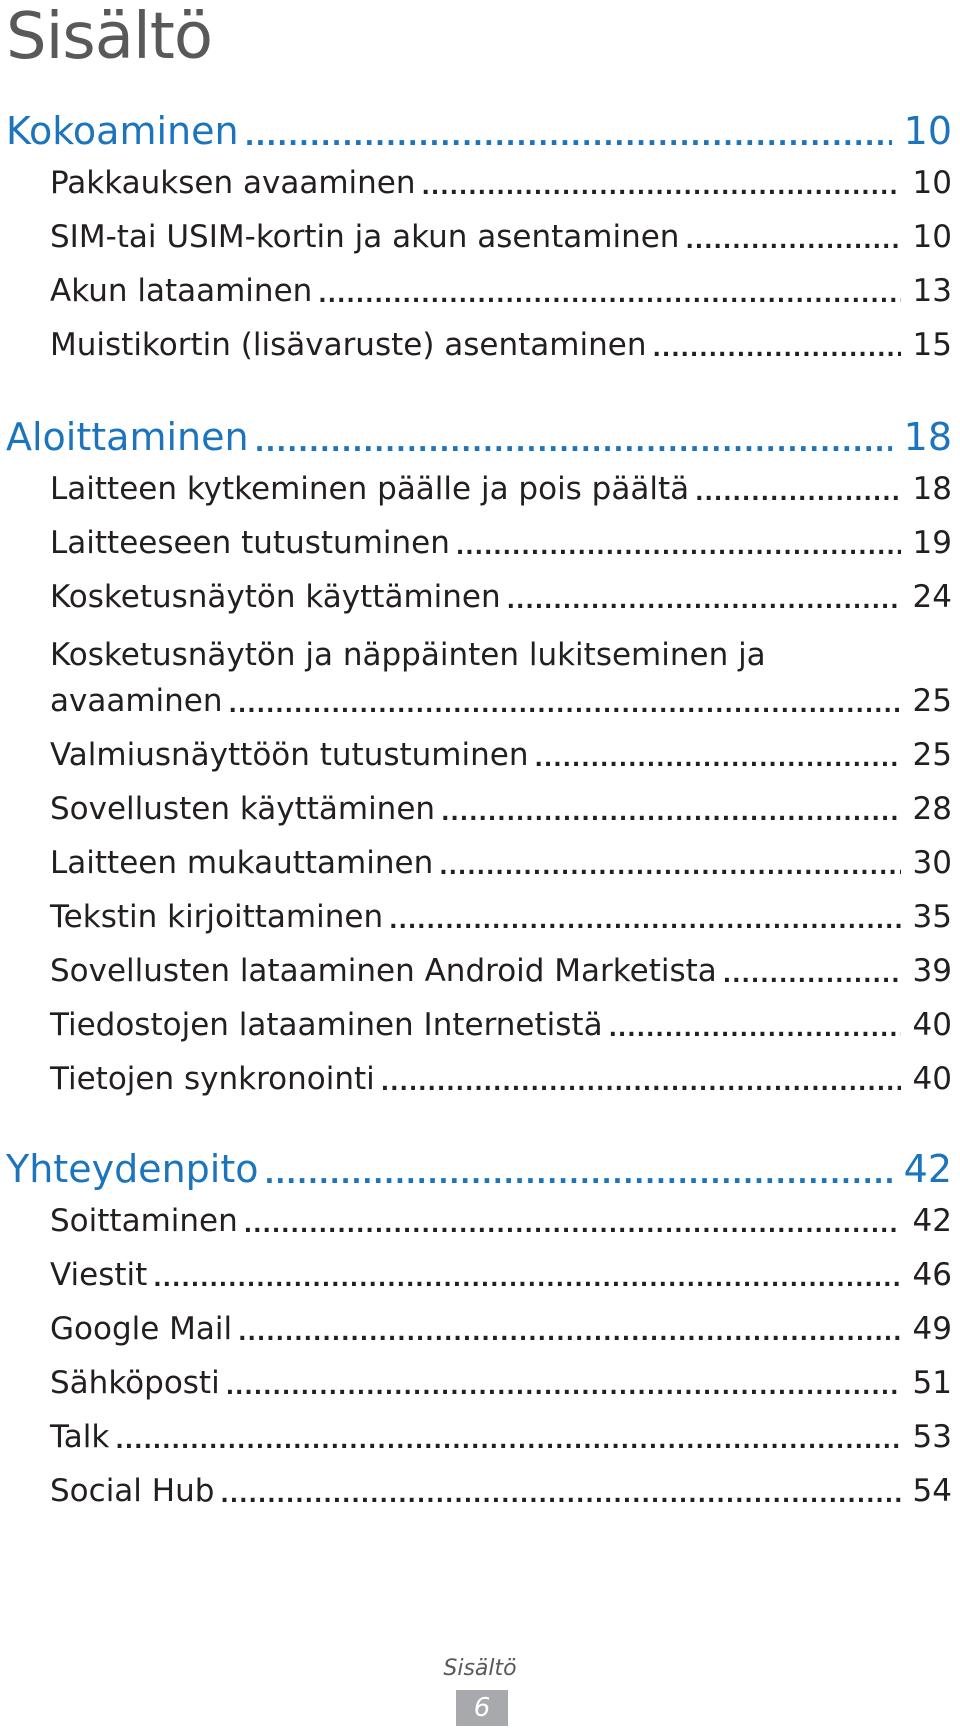 This screenshot has width=960, height=1731. I want to click on footer-page-number: 6, so click(482, 1708).